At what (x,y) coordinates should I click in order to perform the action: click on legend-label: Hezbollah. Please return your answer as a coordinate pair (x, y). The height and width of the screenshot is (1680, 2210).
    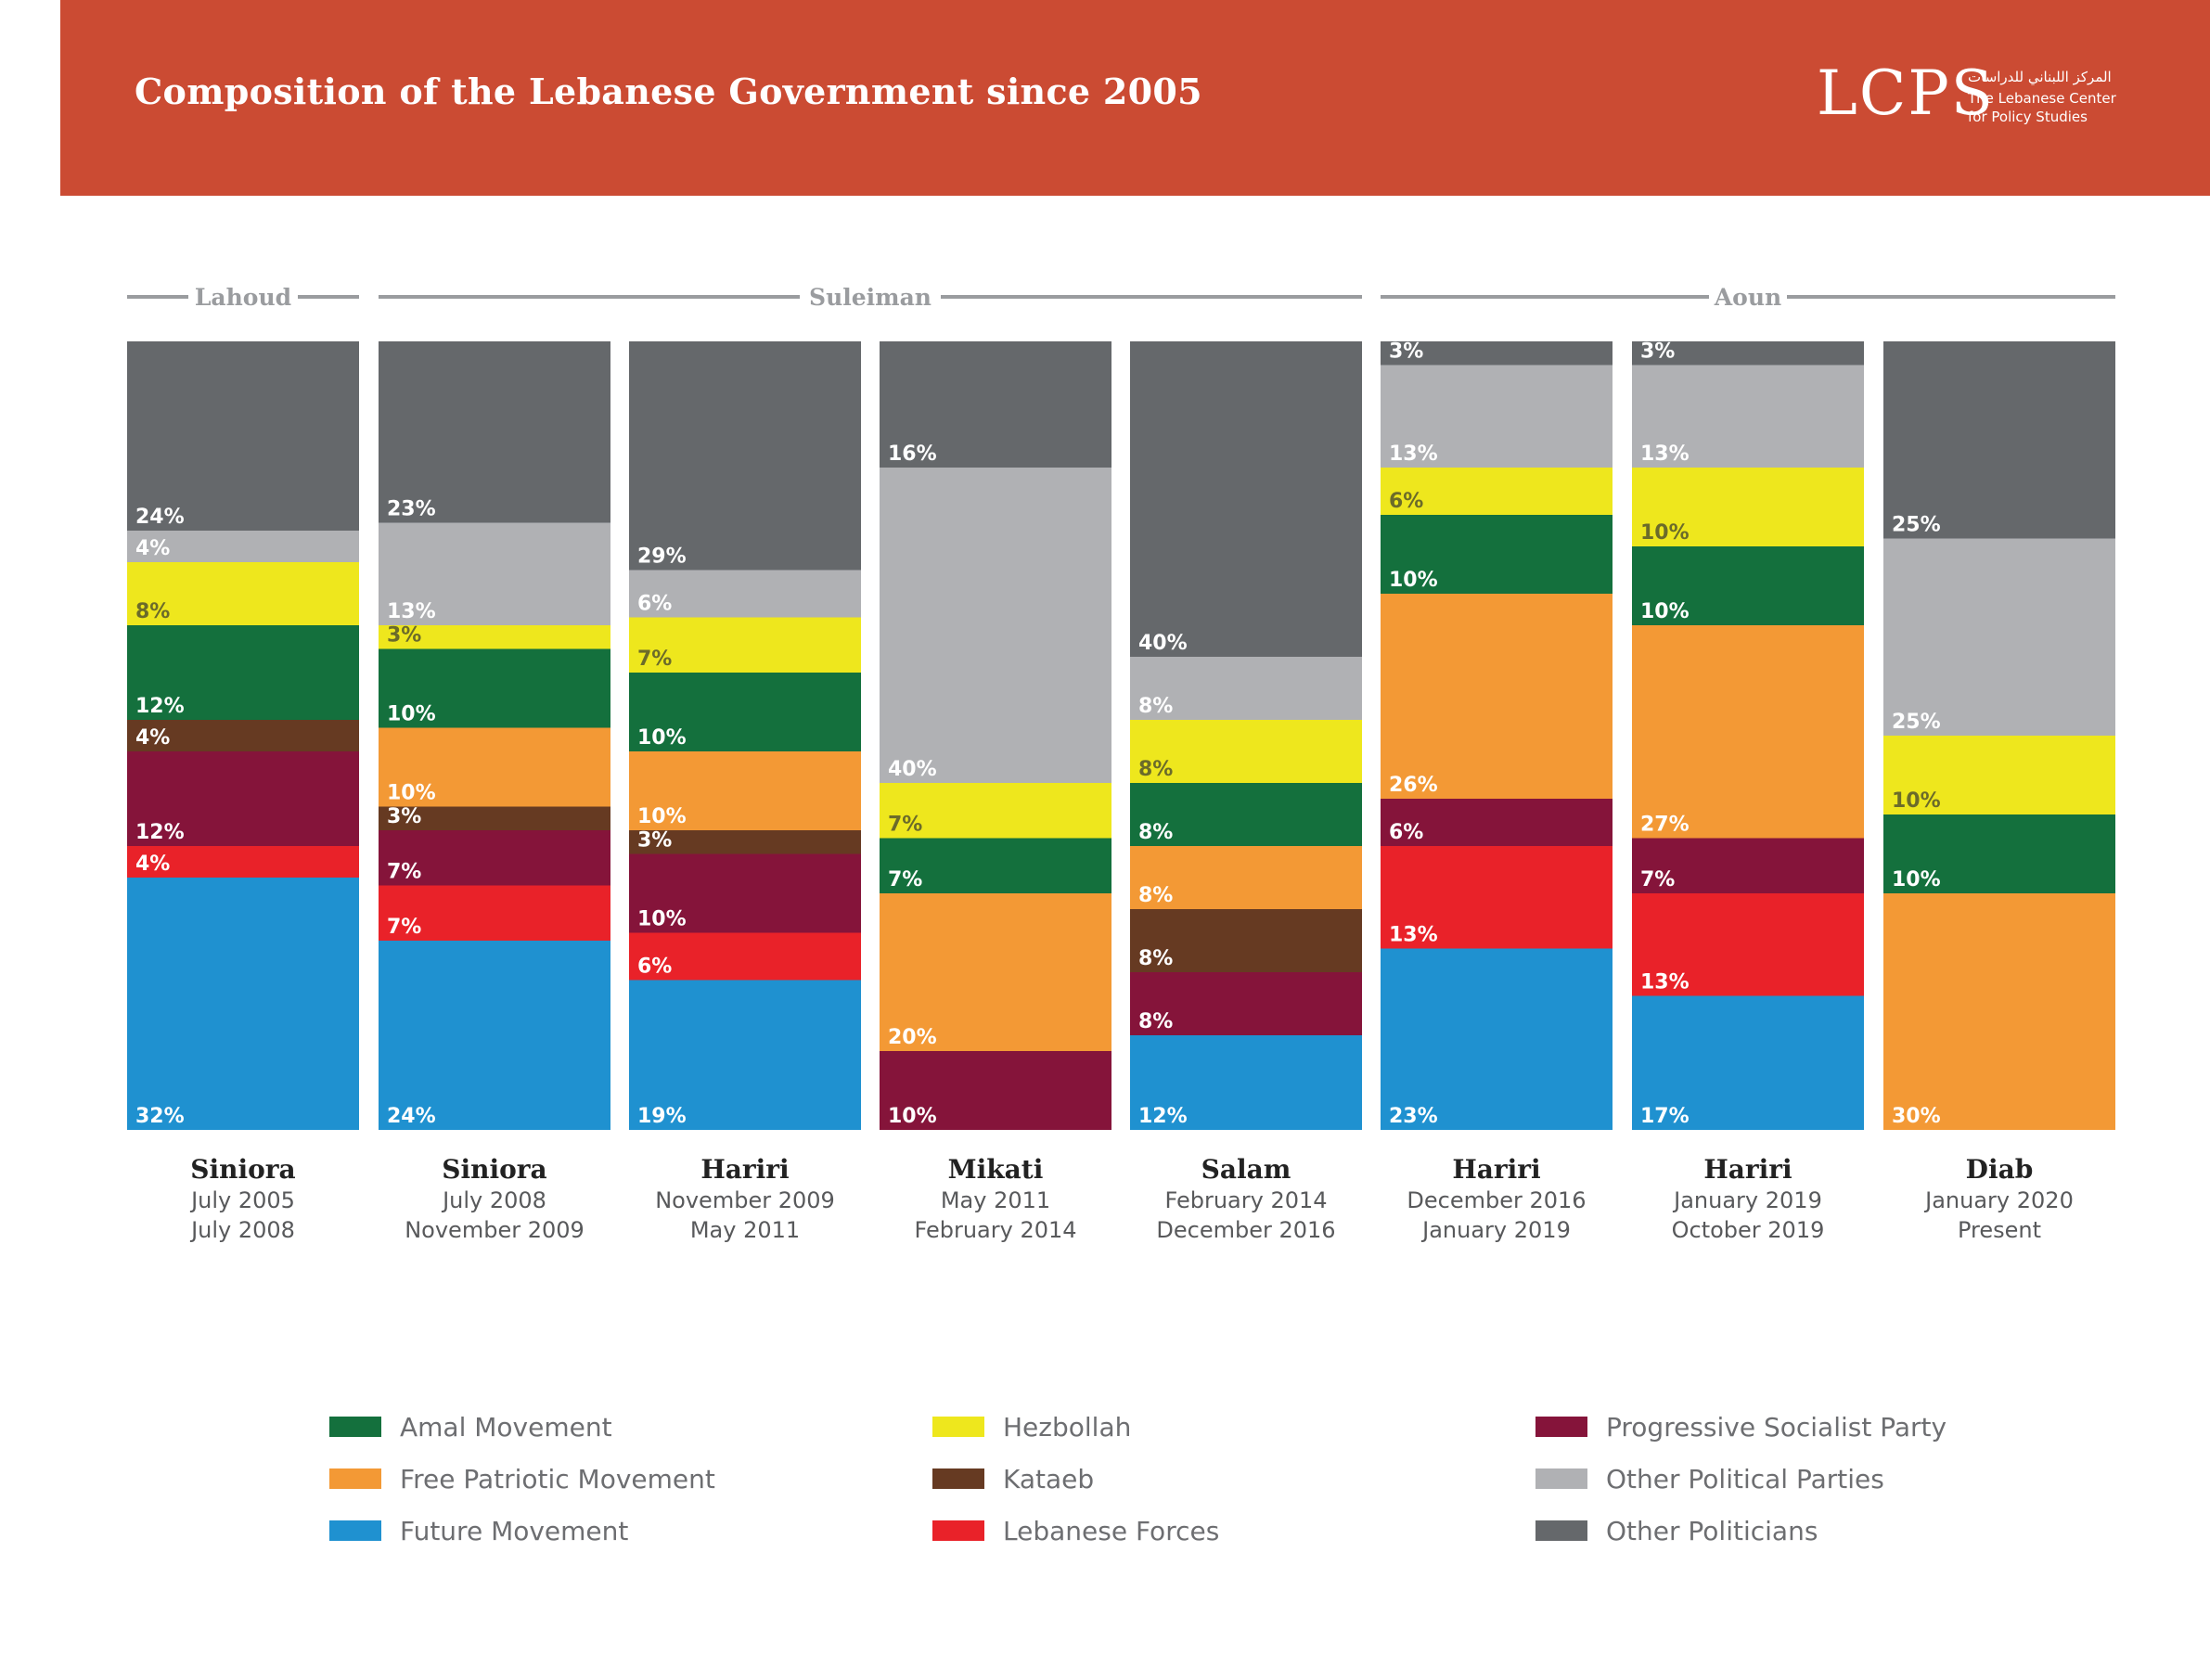
    Looking at the image, I should click on (1067, 1427).